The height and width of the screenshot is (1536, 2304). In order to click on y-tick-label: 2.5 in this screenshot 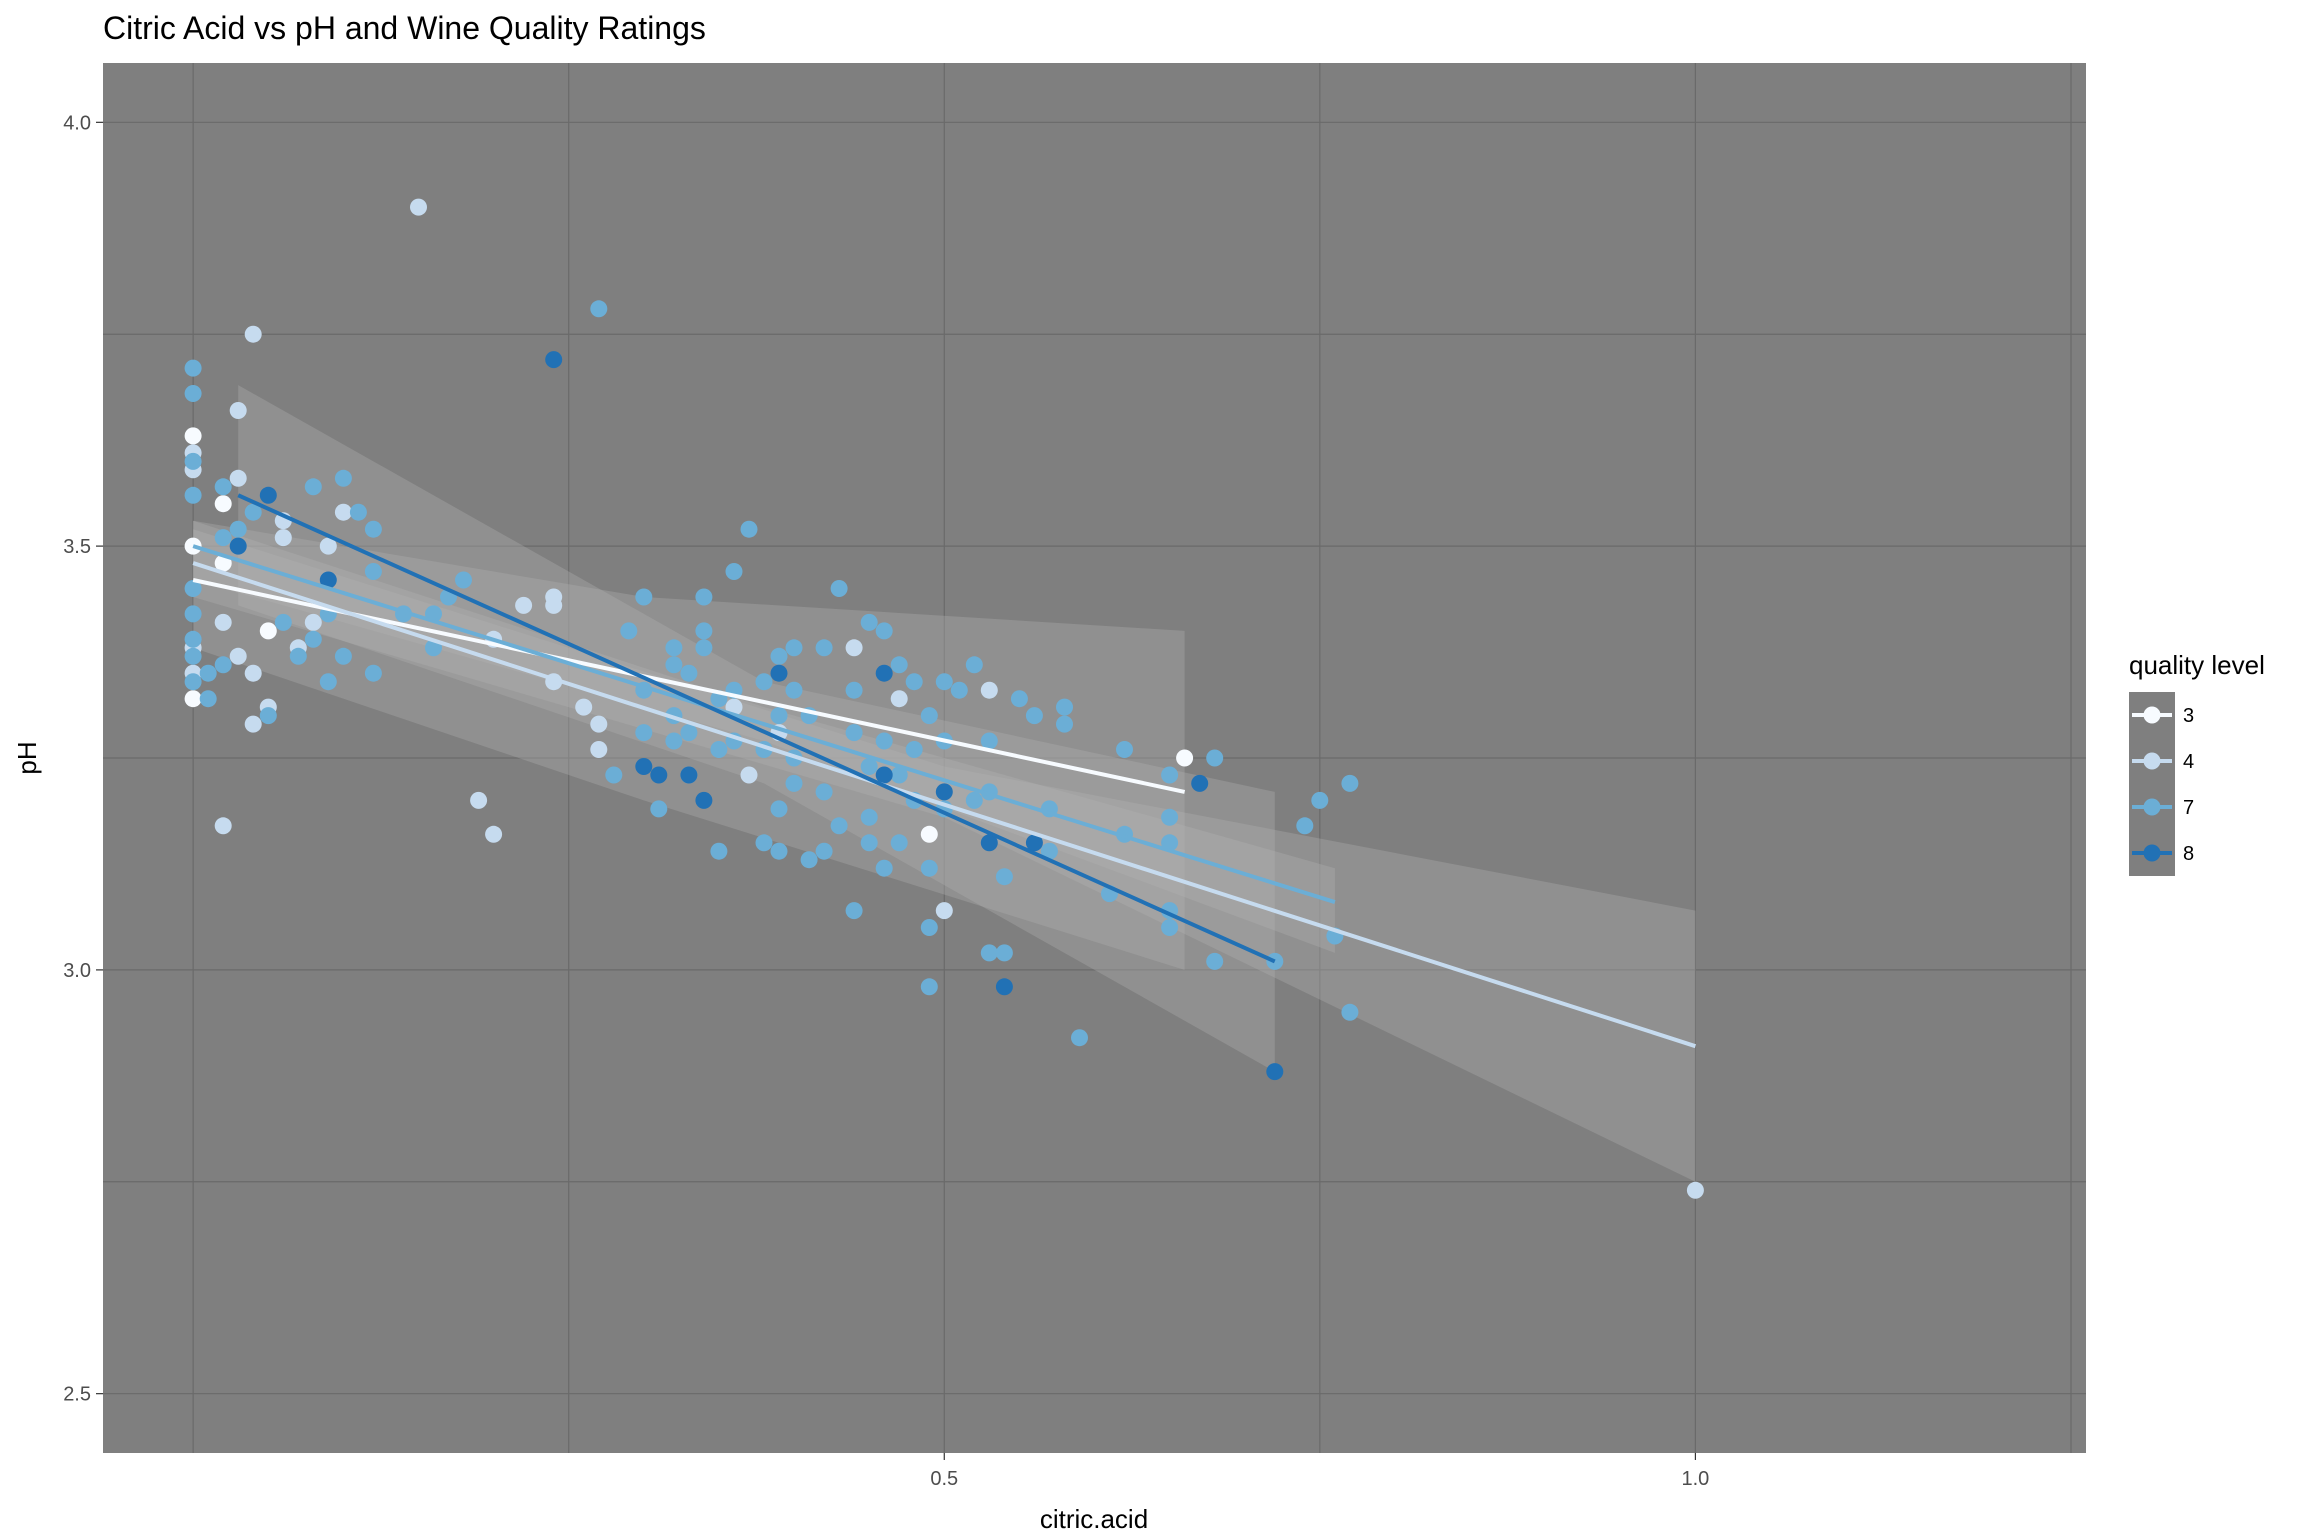, I will do `click(77, 1395)`.